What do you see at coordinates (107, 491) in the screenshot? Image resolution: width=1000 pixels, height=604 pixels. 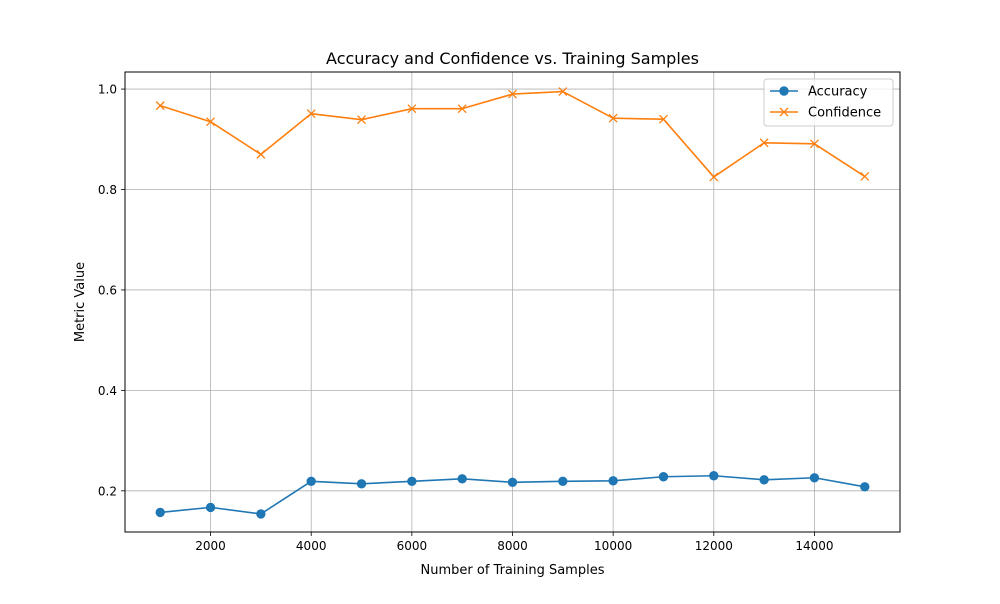 I see `y-tick-label: 0.2` at bounding box center [107, 491].